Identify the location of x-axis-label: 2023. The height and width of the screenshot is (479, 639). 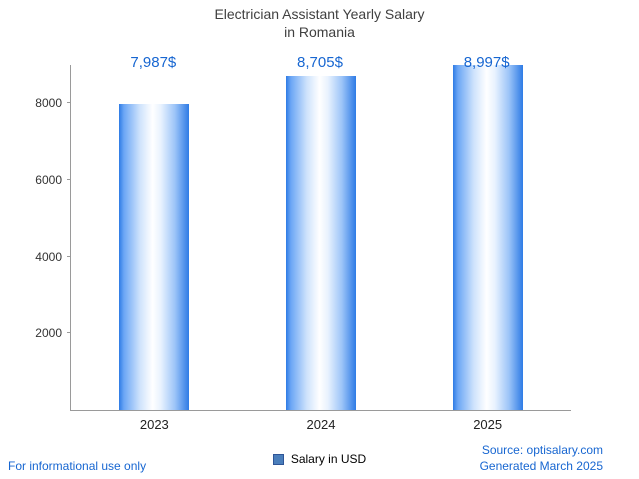
(154, 424).